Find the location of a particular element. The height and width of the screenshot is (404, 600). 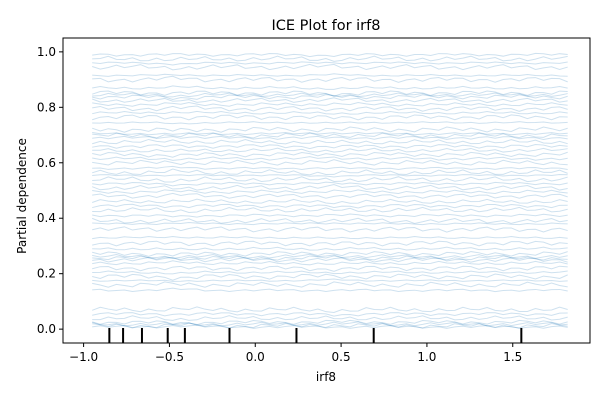

y-tick-label: 1.0 is located at coordinates (46, 52).